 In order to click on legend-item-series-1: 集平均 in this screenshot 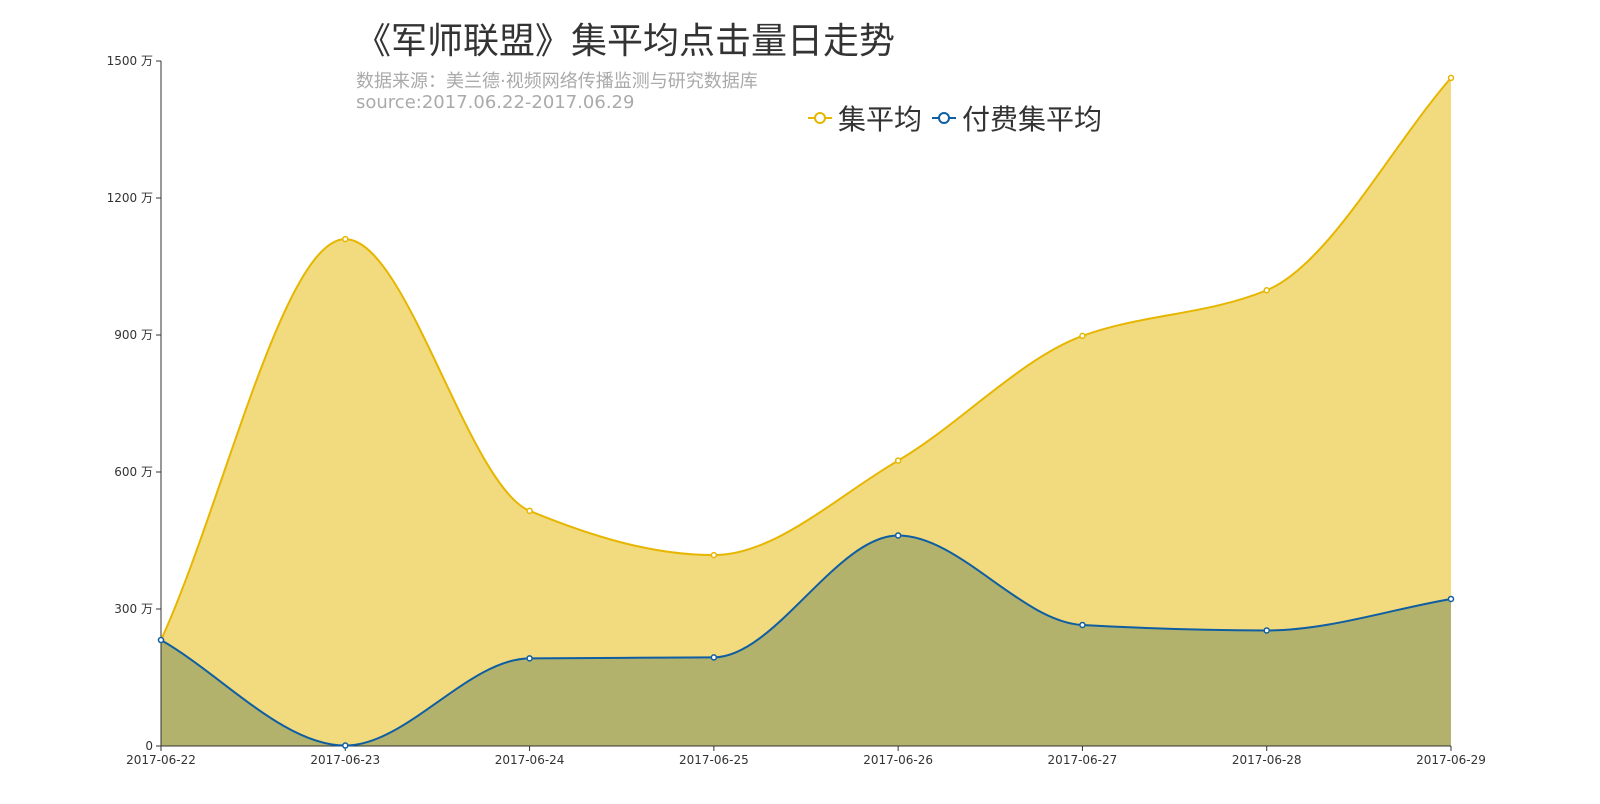, I will do `click(865, 118)`.